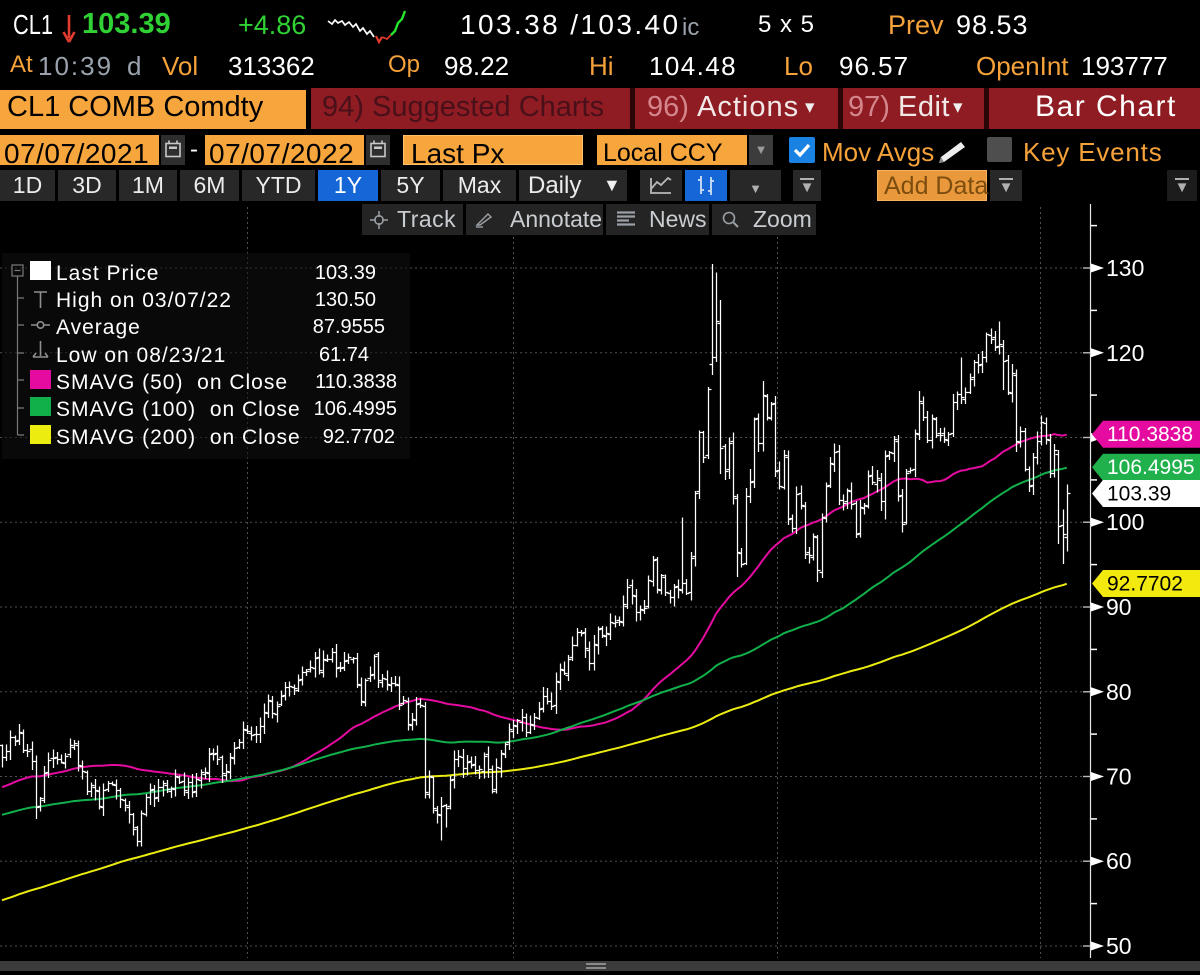 This screenshot has width=1200, height=975. Describe the element at coordinates (1150, 434) in the screenshot. I see `svg-text: 110.3838` at that location.